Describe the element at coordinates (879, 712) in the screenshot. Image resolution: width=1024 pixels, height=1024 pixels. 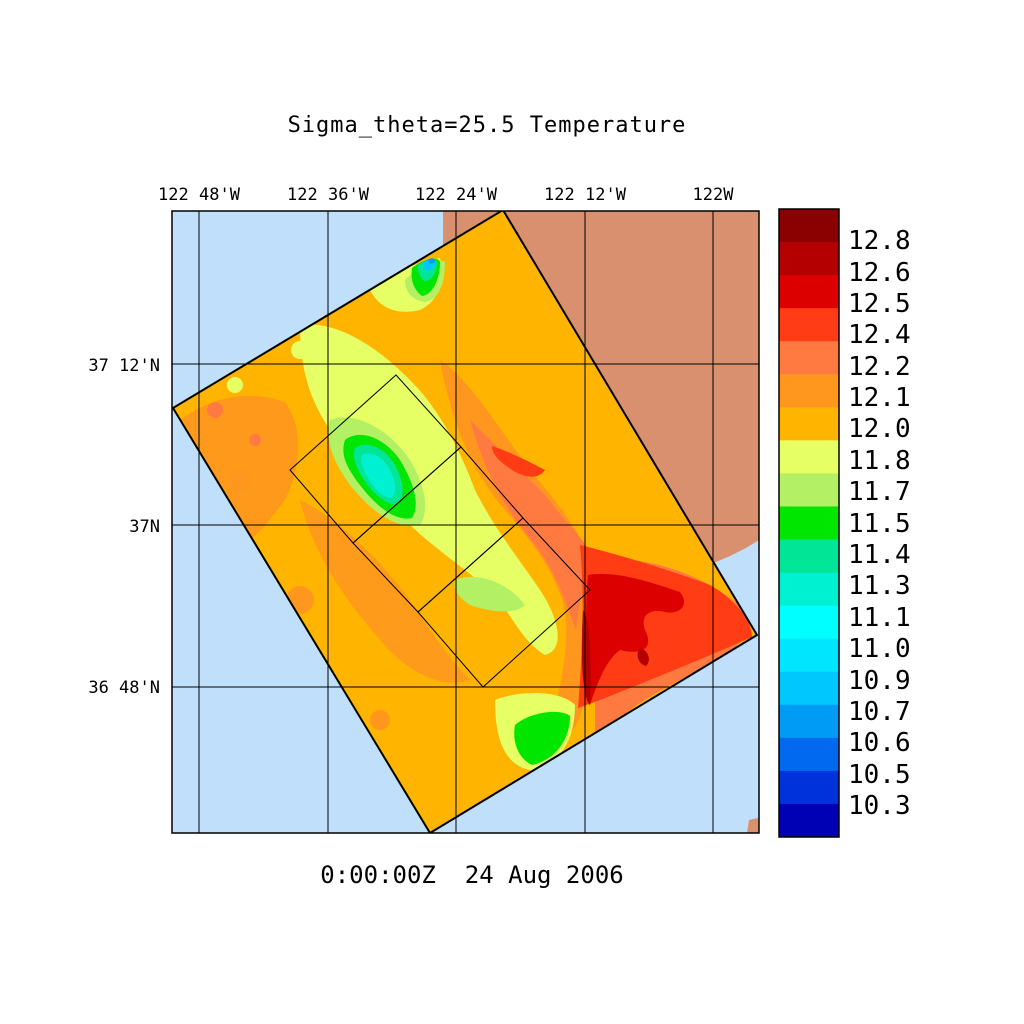
I see `colorbar-label: 10.7` at that location.